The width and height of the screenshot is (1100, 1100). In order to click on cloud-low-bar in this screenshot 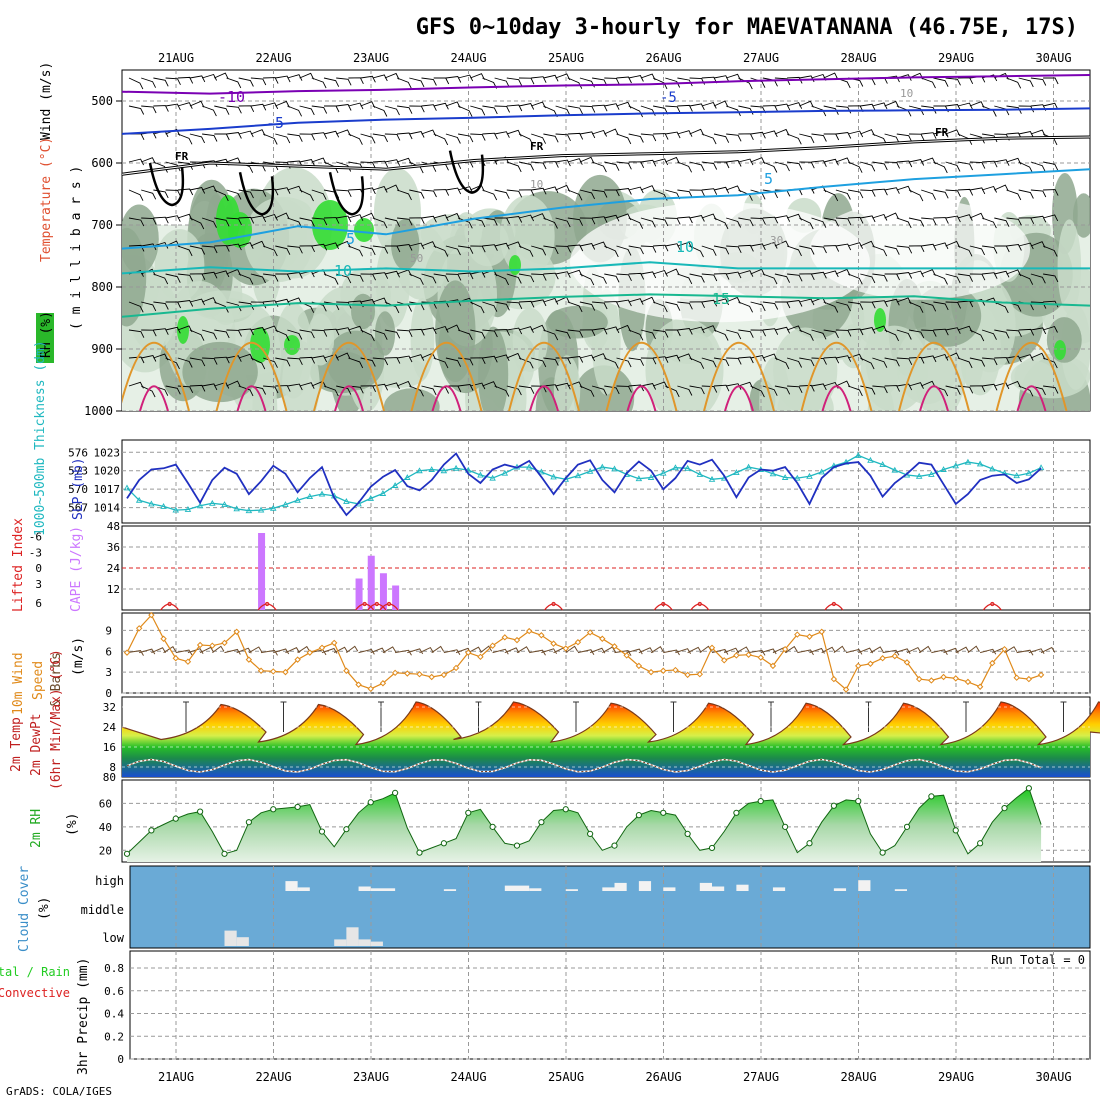, I will do `click(230, 938)`.